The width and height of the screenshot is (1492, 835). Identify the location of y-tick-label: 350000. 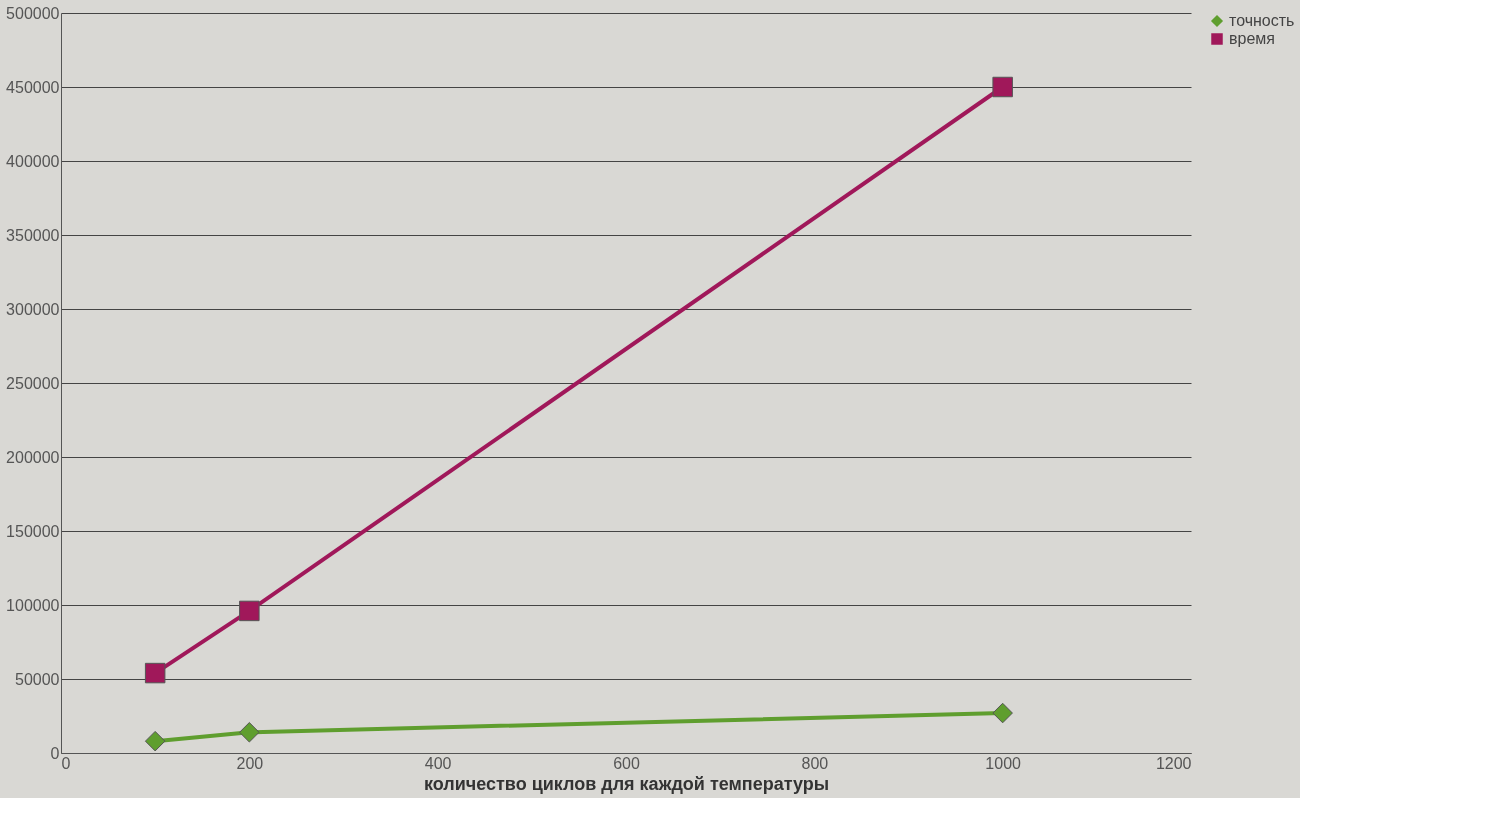
(33, 235).